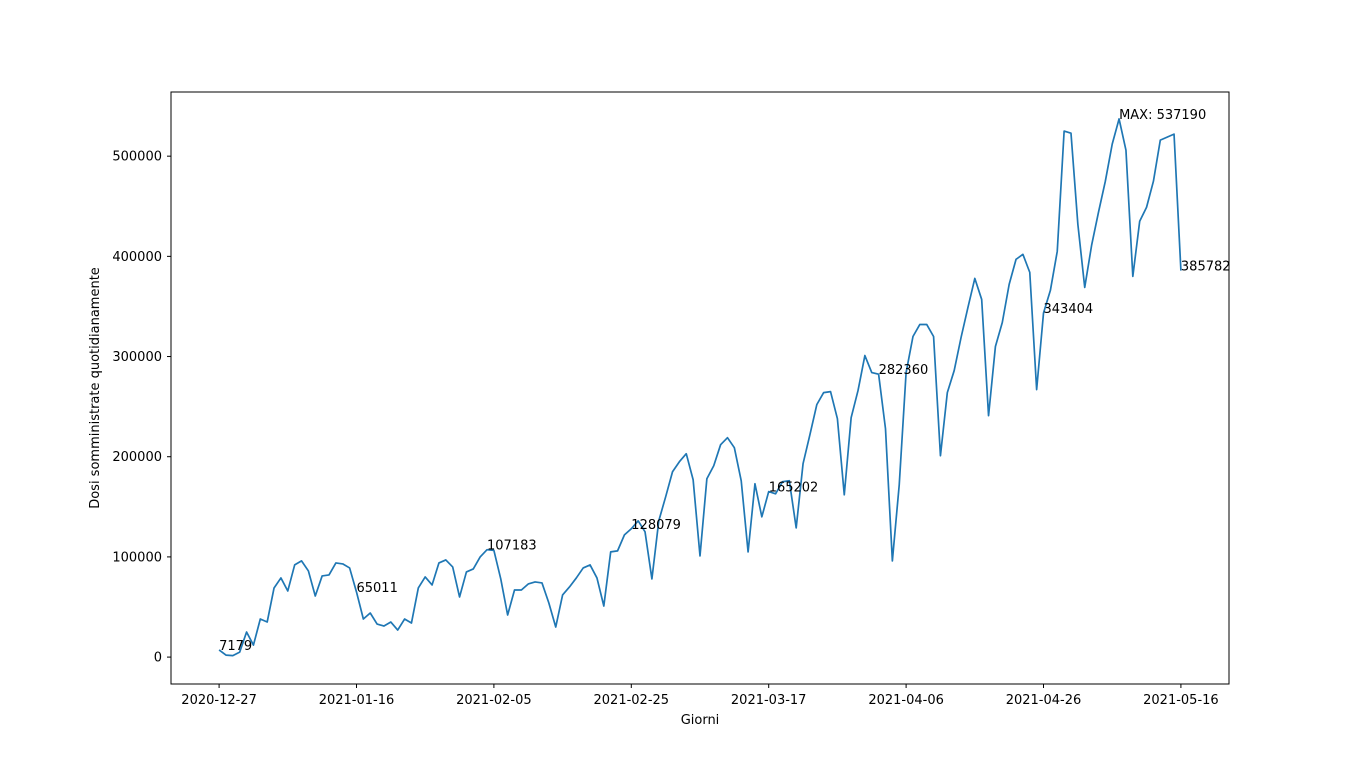 The height and width of the screenshot is (768, 1366). I want to click on y-tick-label: 100000, so click(137, 557).